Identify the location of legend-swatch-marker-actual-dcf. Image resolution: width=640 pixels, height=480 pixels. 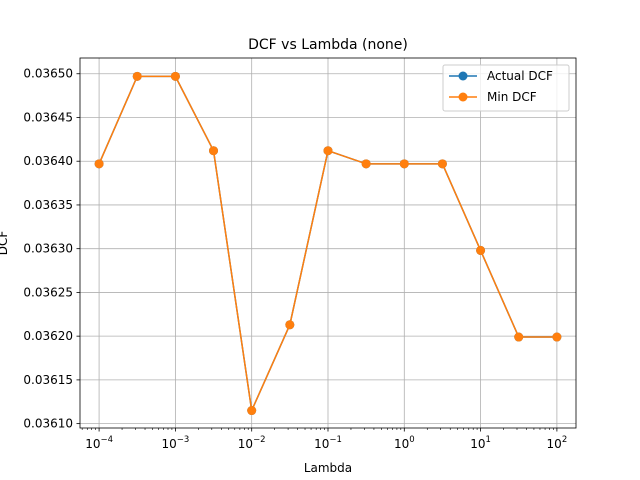
(463, 76).